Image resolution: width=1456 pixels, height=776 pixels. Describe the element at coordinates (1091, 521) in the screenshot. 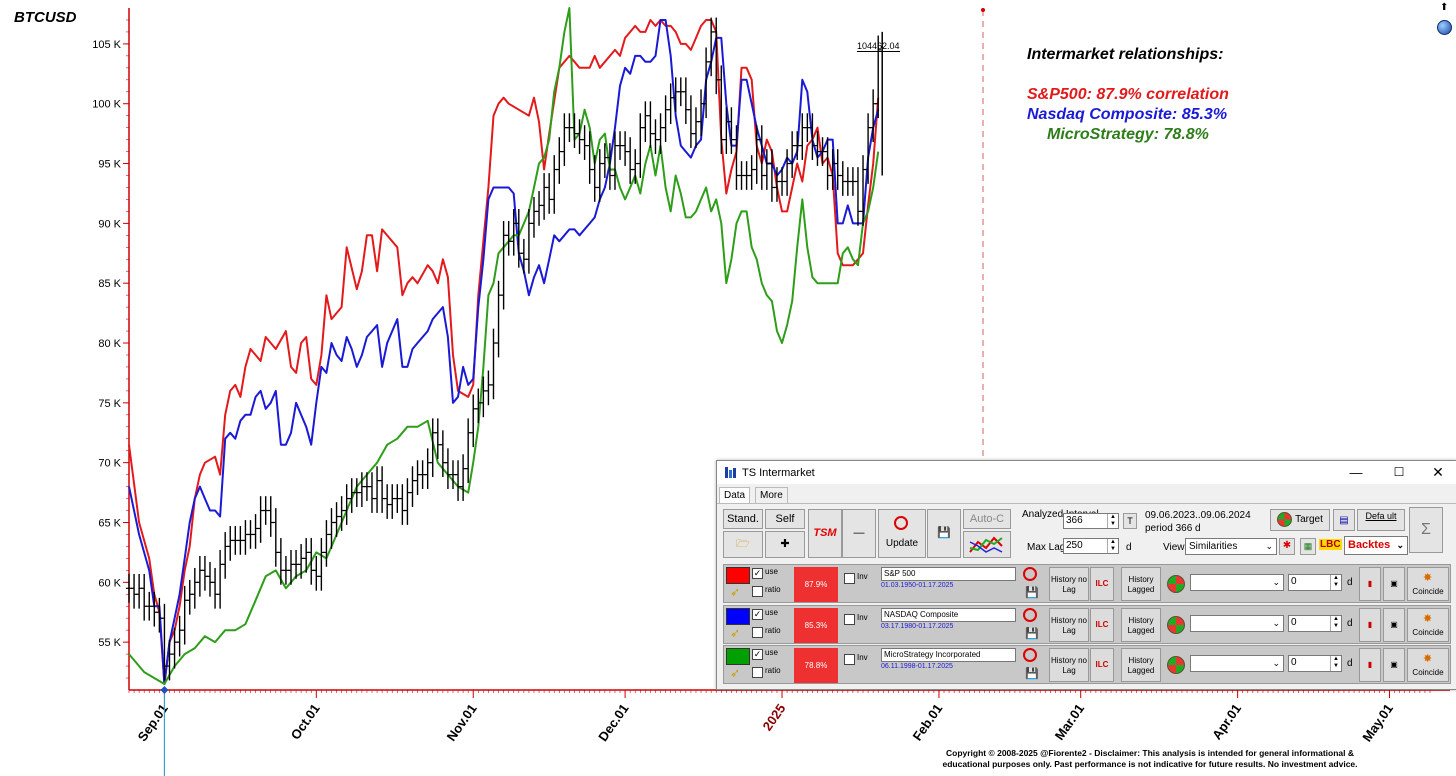

I see `analyzed-interval-input: 366 ▲ ▼` at that location.